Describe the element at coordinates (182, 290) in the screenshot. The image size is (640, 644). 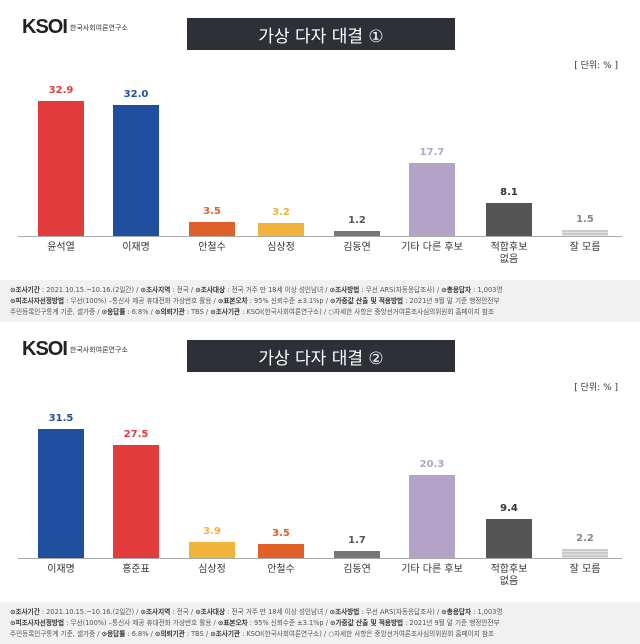
I see `footnote-value: 전국` at that location.